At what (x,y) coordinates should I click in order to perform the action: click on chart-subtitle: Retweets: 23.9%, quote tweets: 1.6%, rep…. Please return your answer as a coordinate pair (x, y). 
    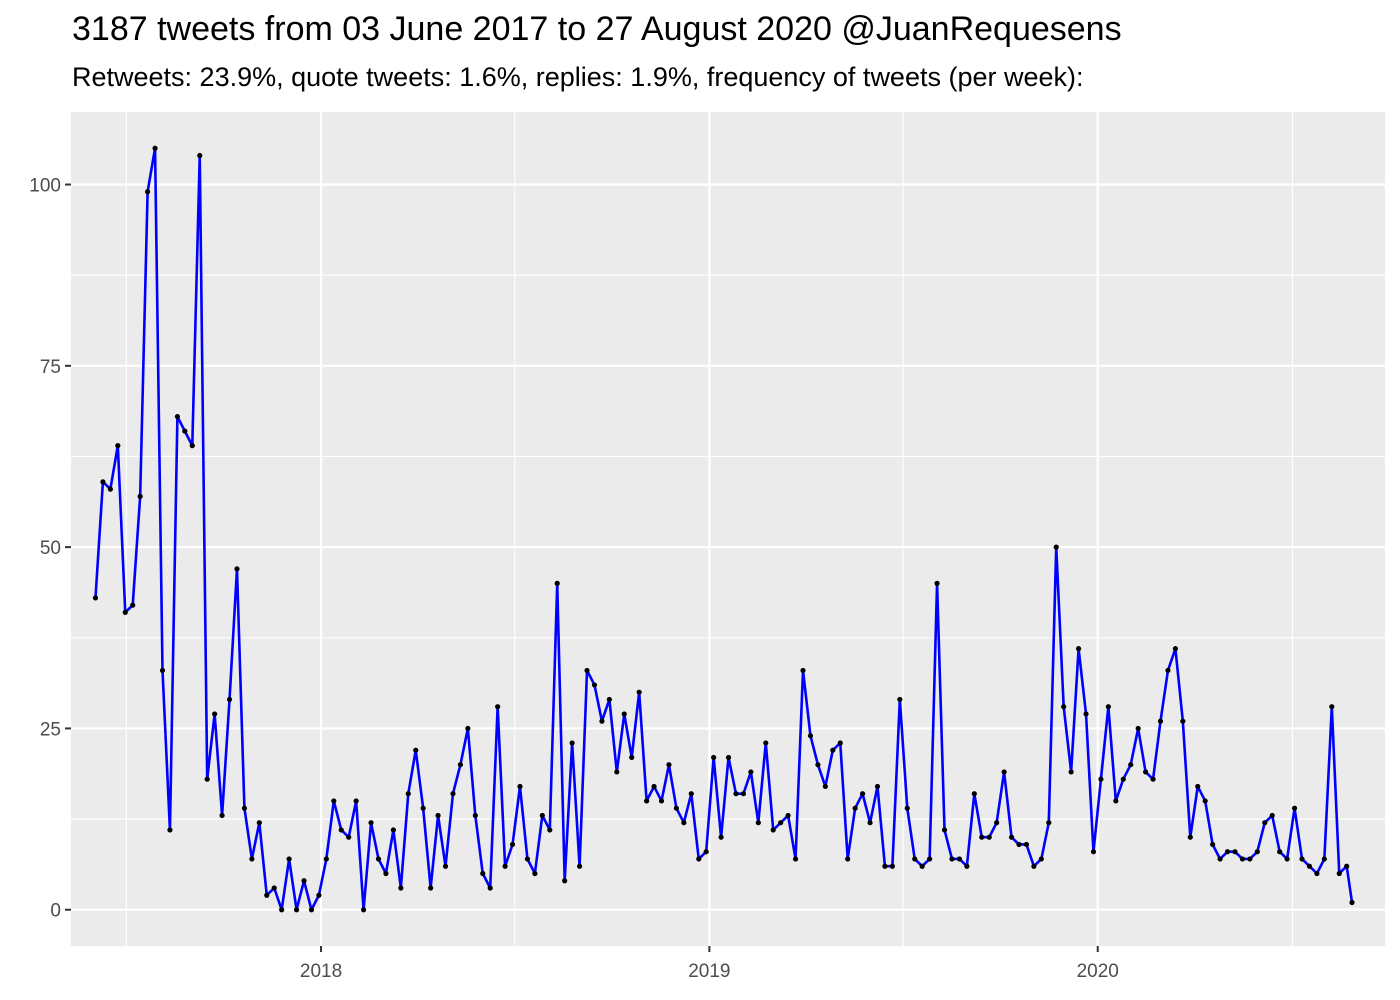
    Looking at the image, I should click on (578, 77).